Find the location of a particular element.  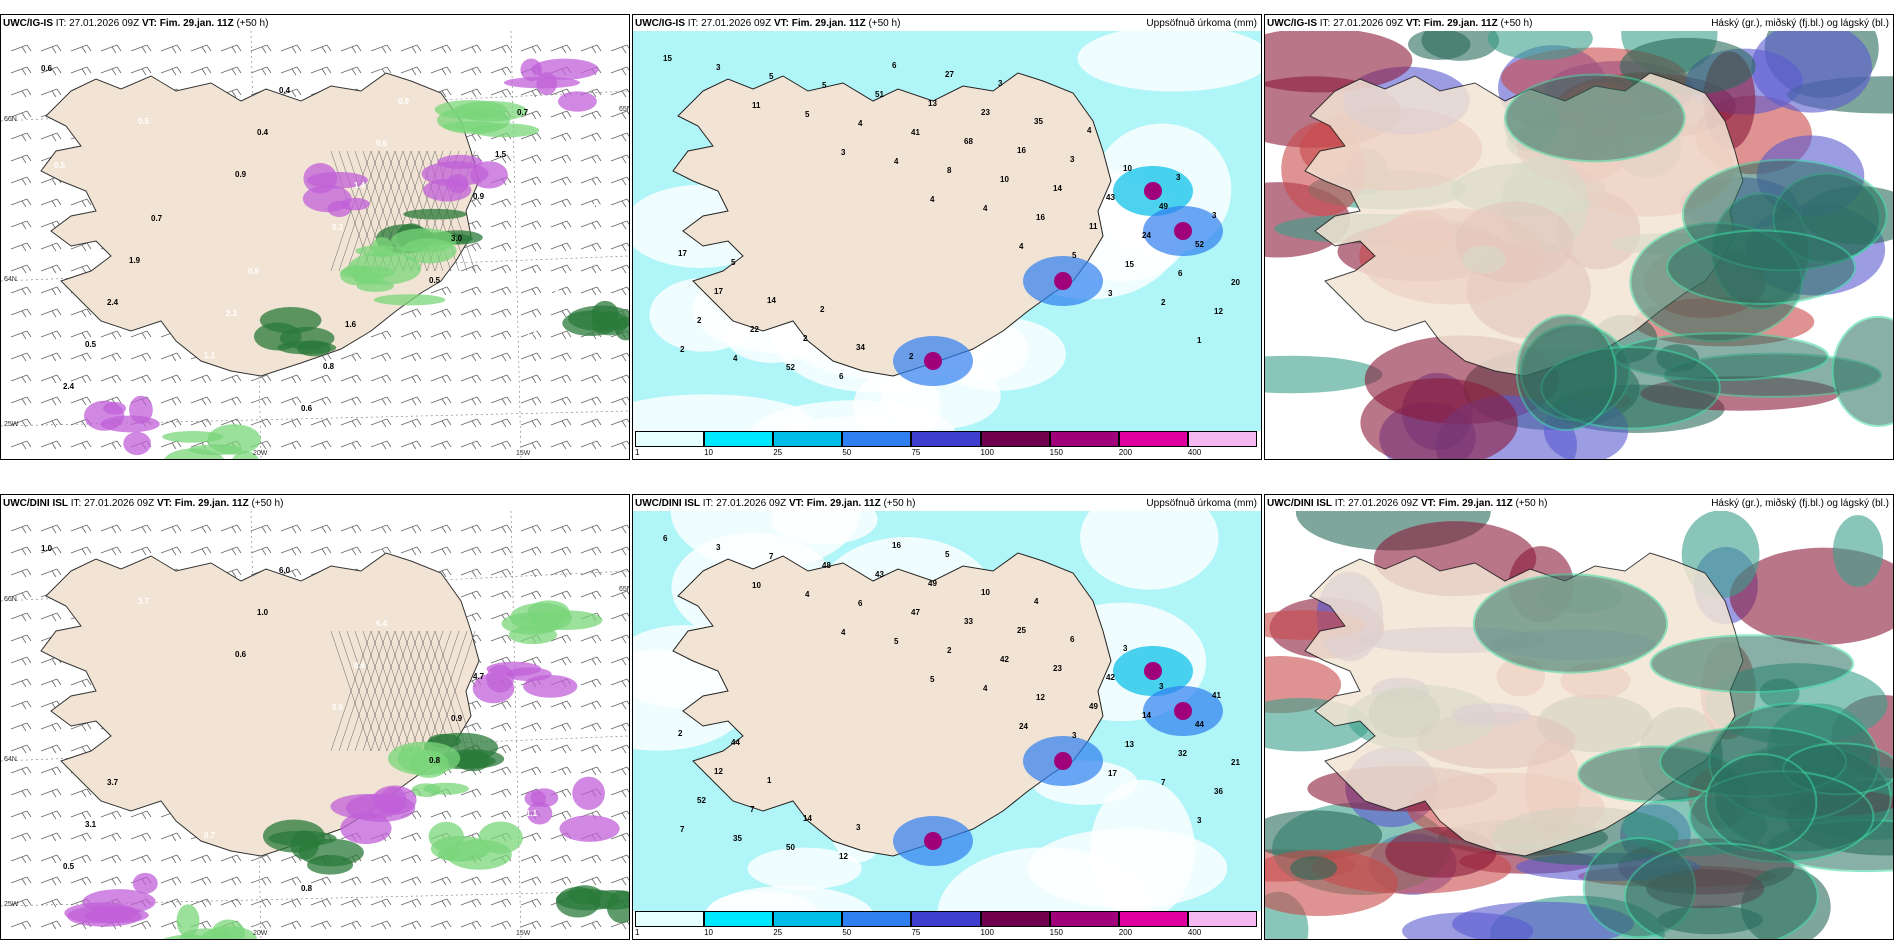

axis-tick-label: 20W is located at coordinates (260, 933).